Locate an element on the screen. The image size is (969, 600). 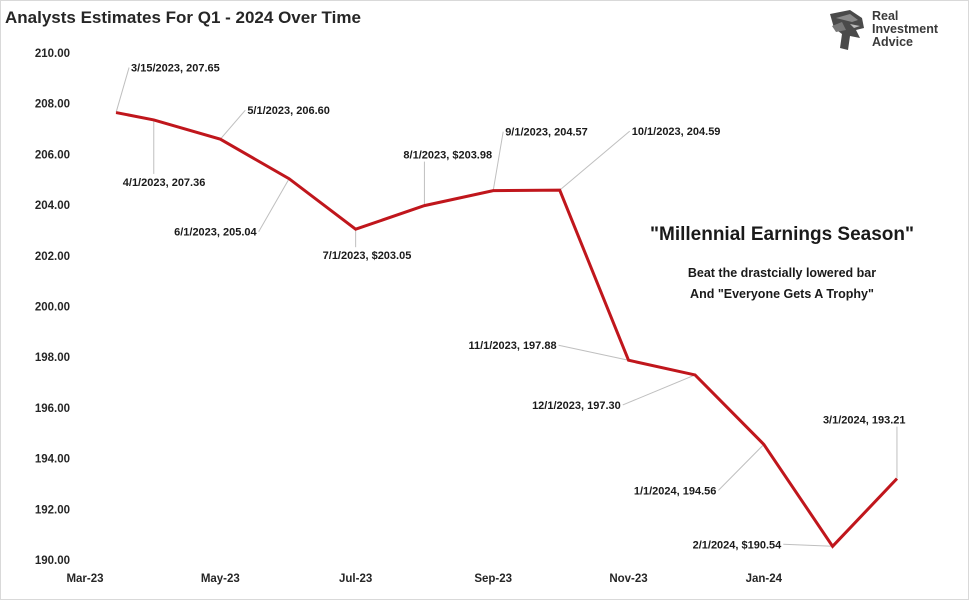
data-label: 12/1/2023, 197.30 is located at coordinates (576, 406).